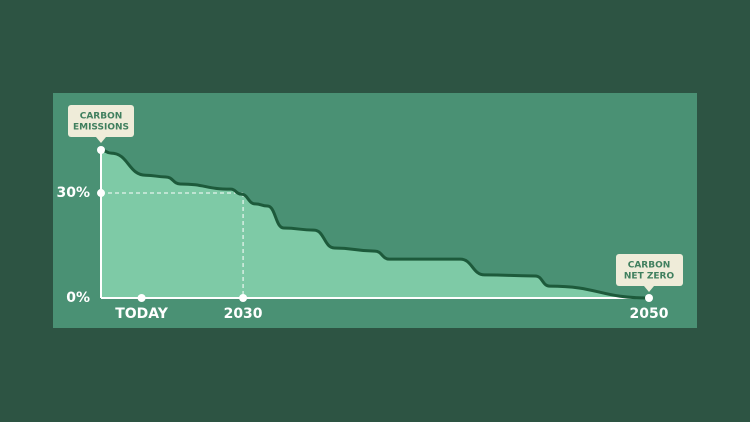  Describe the element at coordinates (73, 193) in the screenshot. I see `y-tick-label: 30%` at that location.